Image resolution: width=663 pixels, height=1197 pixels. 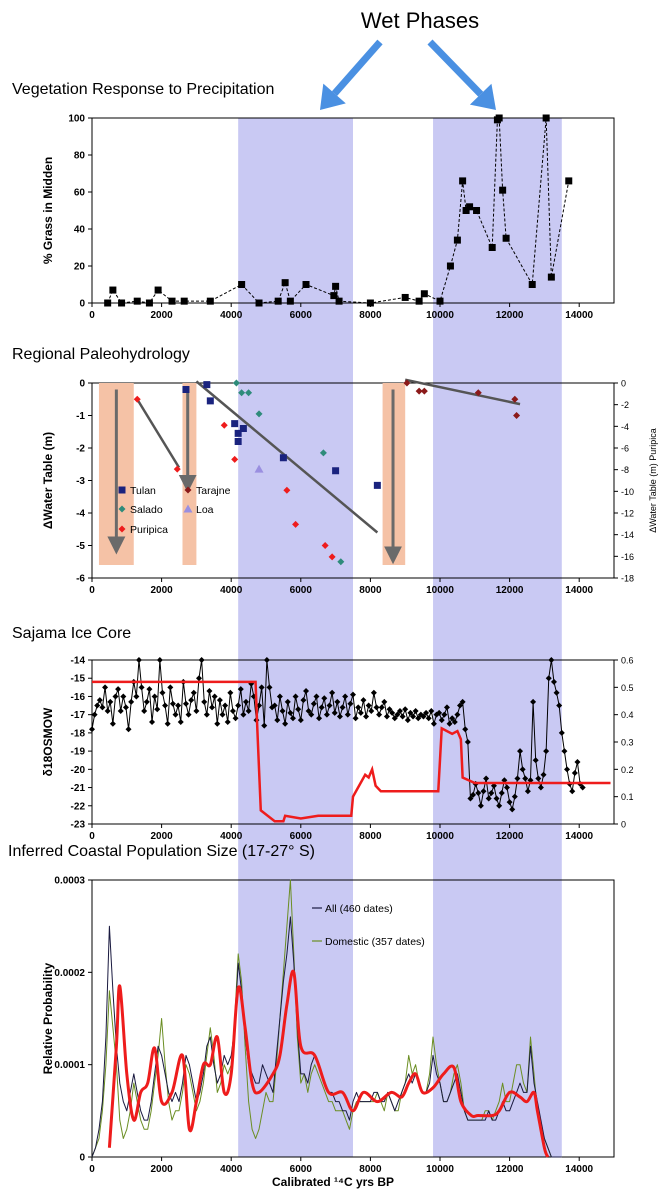 What do you see at coordinates (625, 427) in the screenshot?
I see `y-right-tick-label: -4` at bounding box center [625, 427].